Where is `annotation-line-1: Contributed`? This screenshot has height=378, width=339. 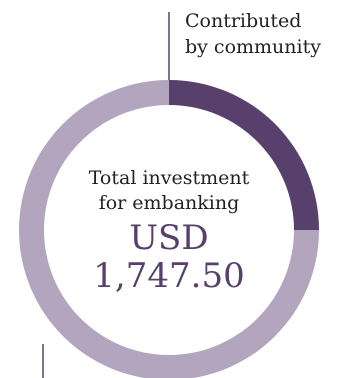 annotation-line-1: Contributed is located at coordinates (243, 21).